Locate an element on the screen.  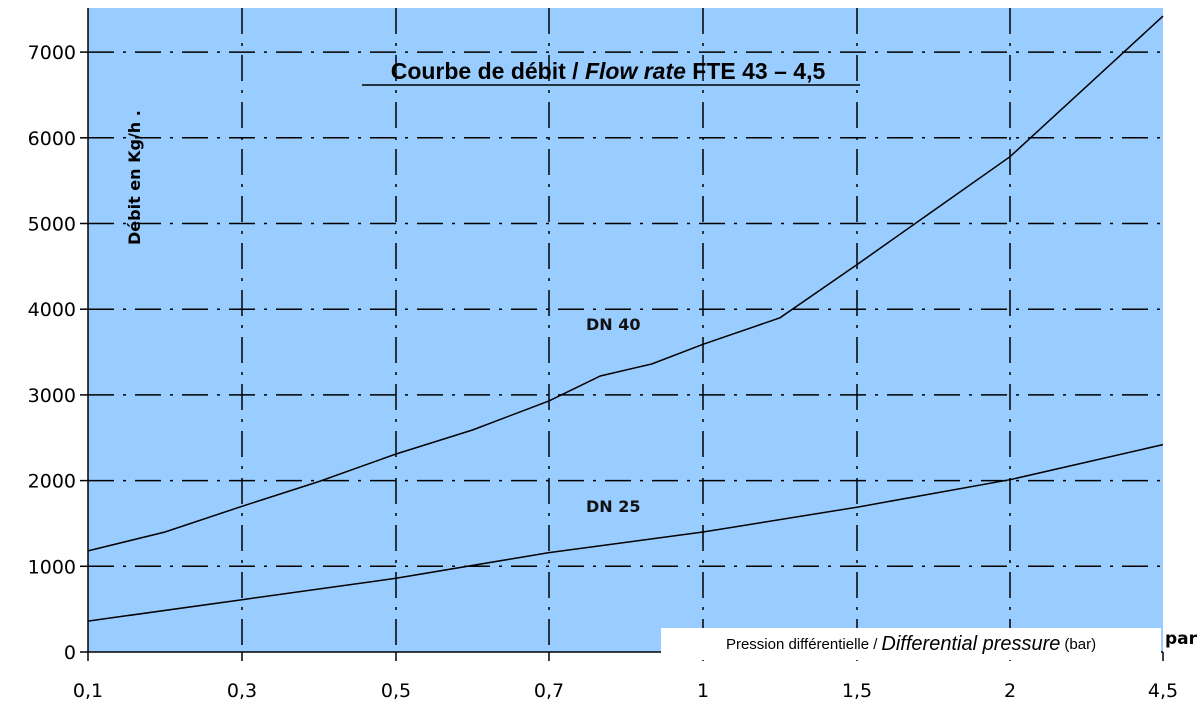
series-label-dn40: DN 40 is located at coordinates (613, 324).